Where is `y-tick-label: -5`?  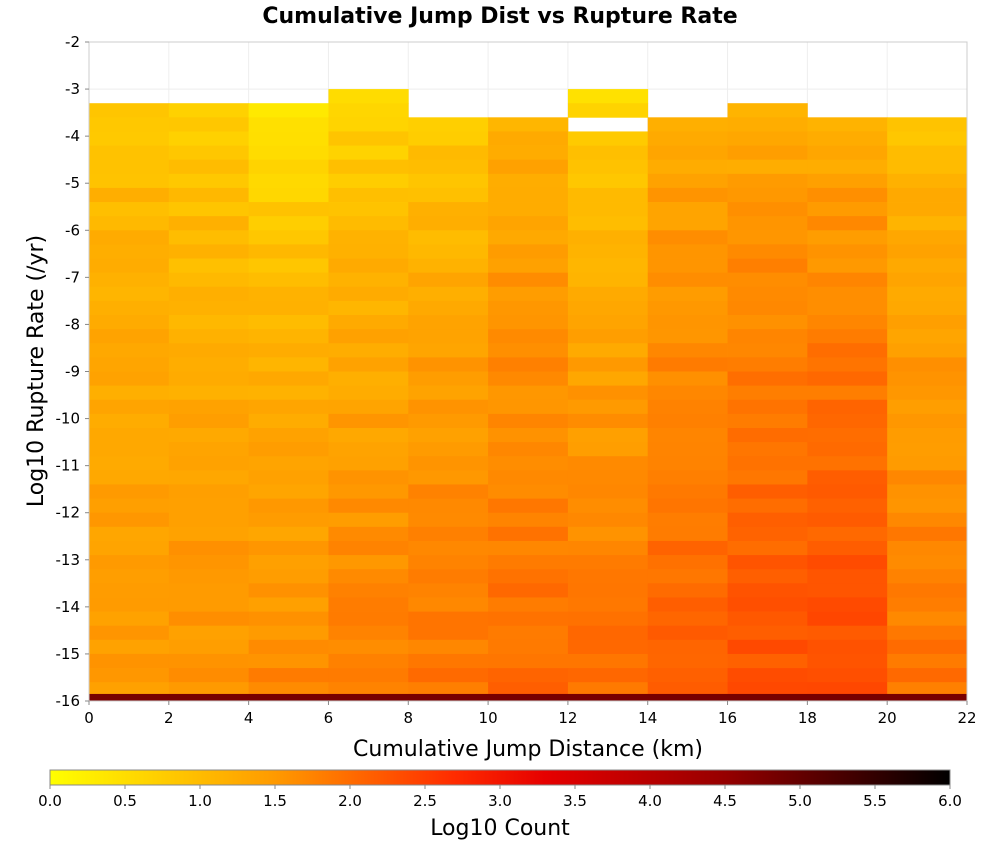
y-tick-label: -5 is located at coordinates (72, 183).